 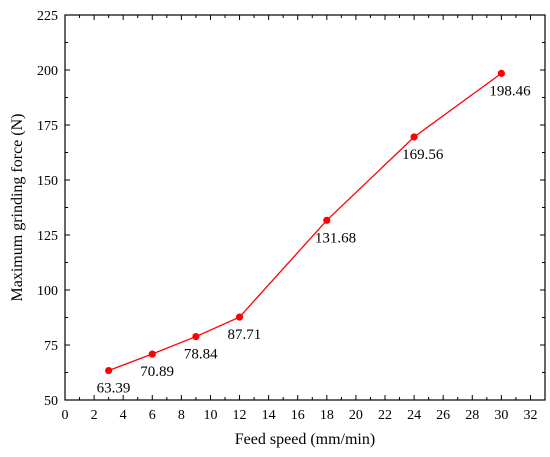 What do you see at coordinates (335, 238) in the screenshot?
I see `data-label: 131.68` at bounding box center [335, 238].